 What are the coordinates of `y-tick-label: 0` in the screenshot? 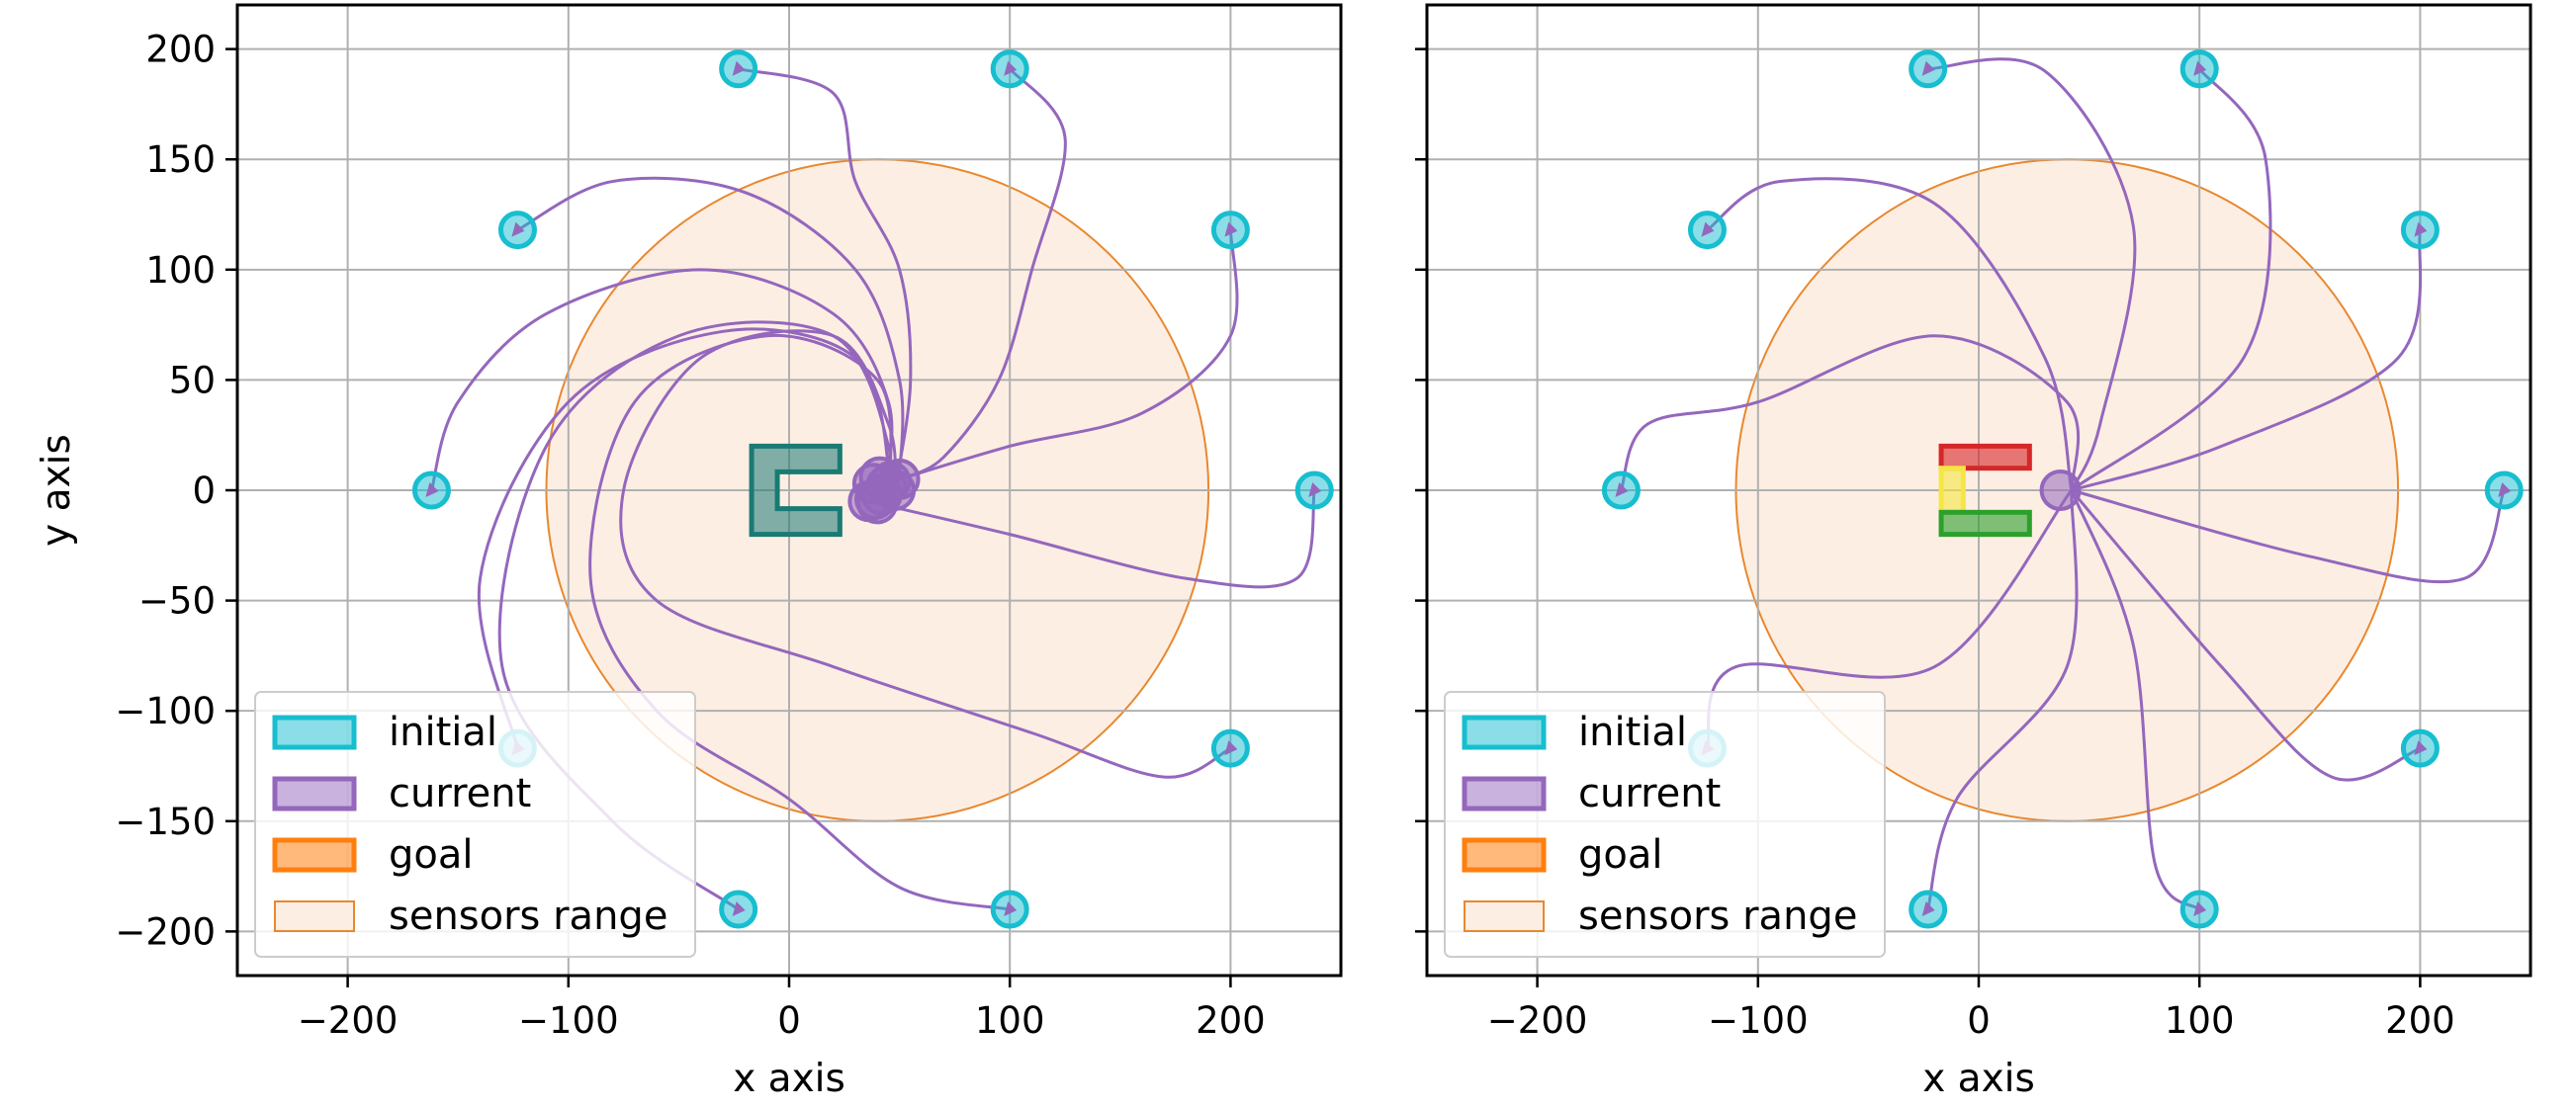 It's located at (204, 491).